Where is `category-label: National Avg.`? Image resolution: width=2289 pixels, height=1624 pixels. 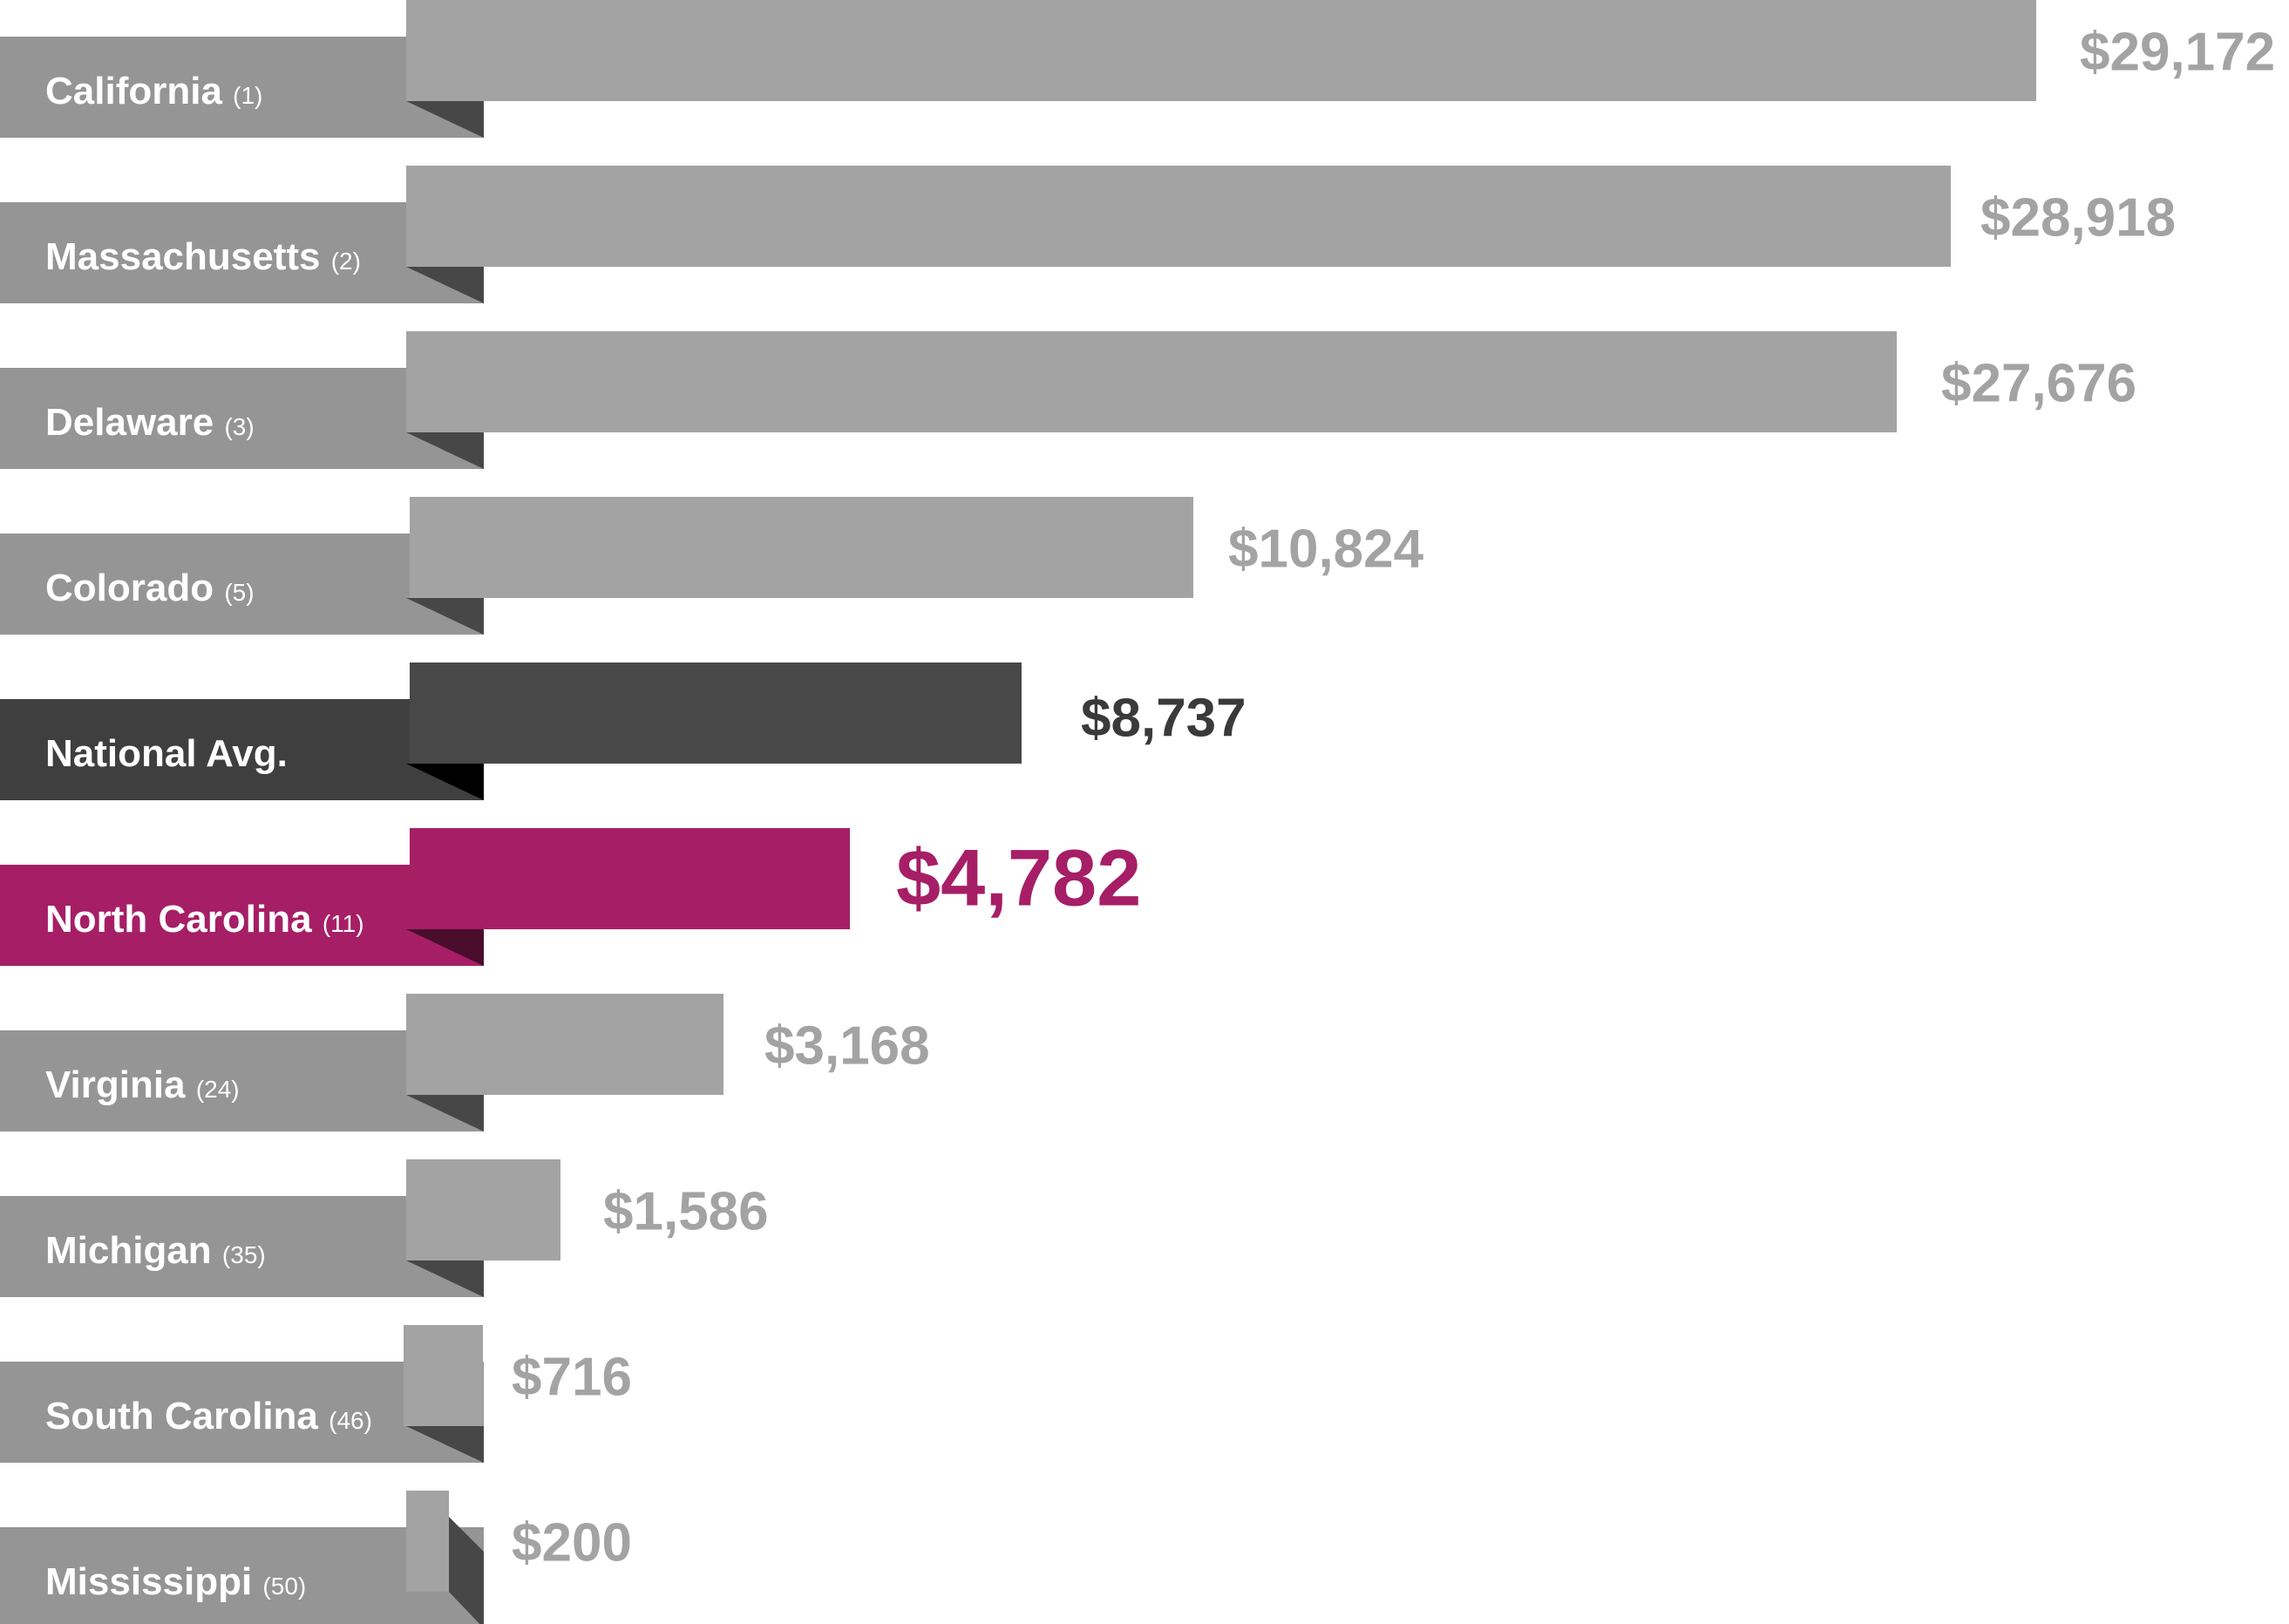
category-label: National Avg. is located at coordinates (166, 754).